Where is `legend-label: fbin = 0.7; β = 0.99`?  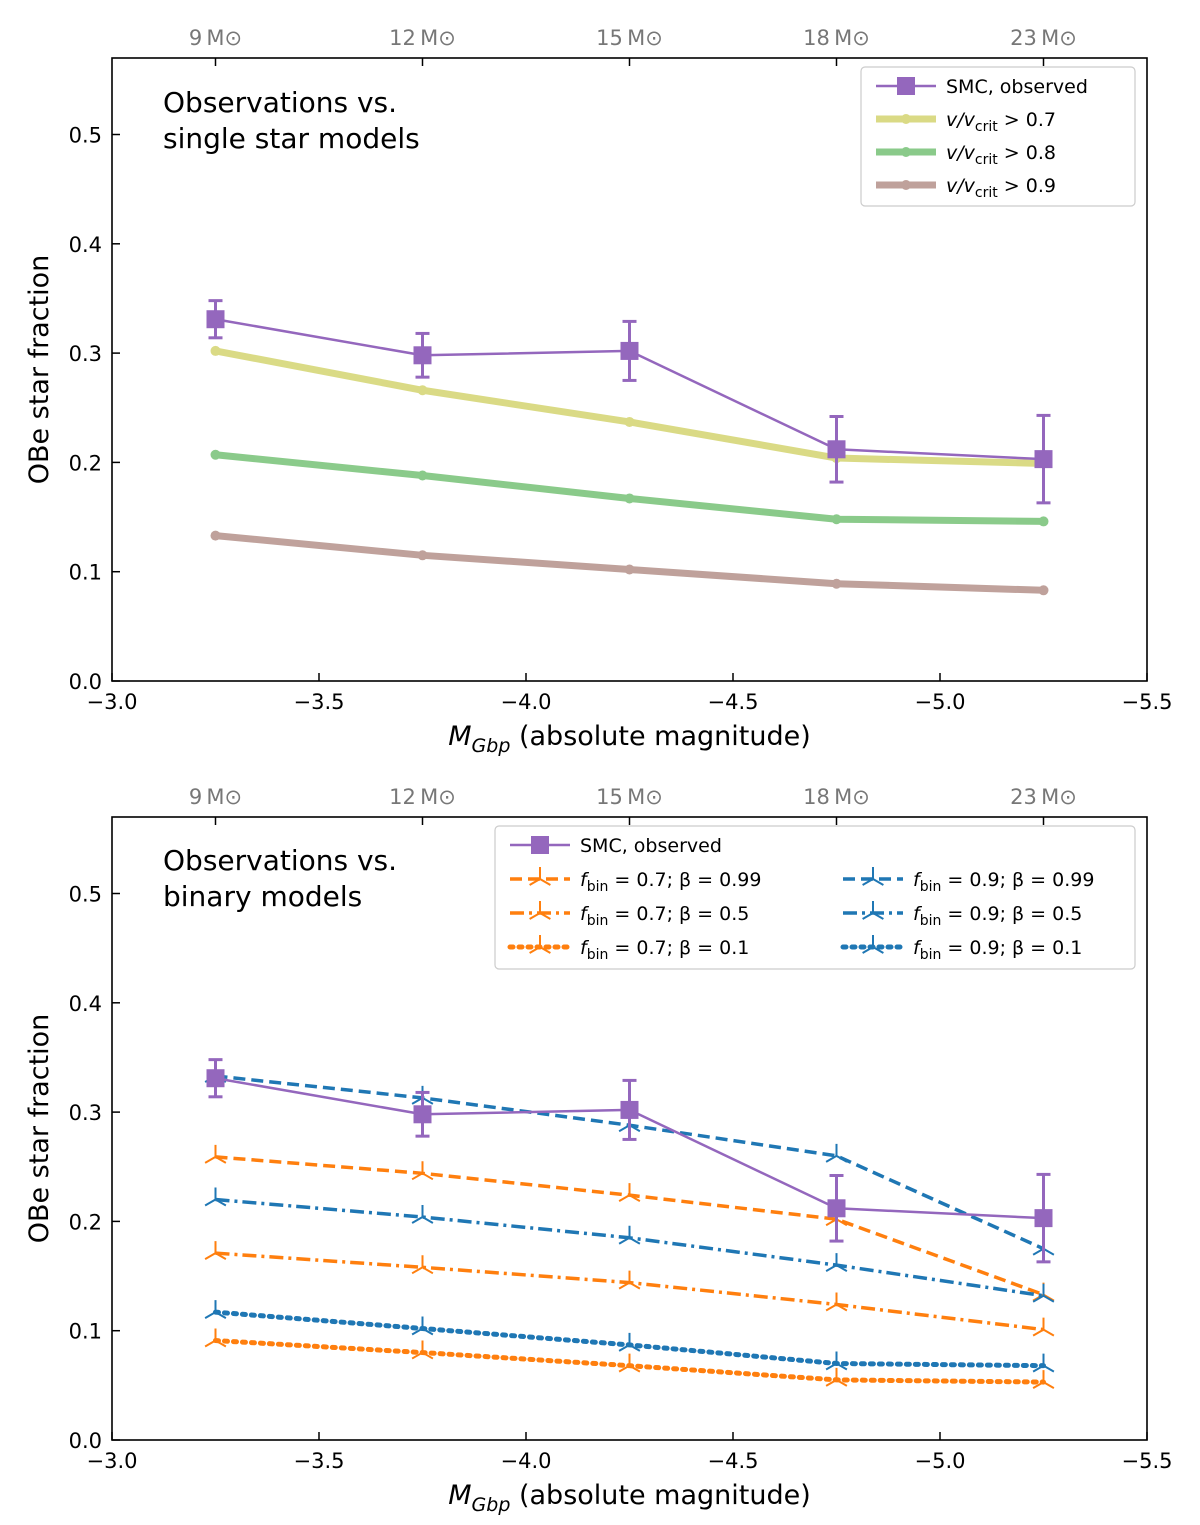 legend-label: fbin = 0.7; β = 0.99 is located at coordinates (670, 882).